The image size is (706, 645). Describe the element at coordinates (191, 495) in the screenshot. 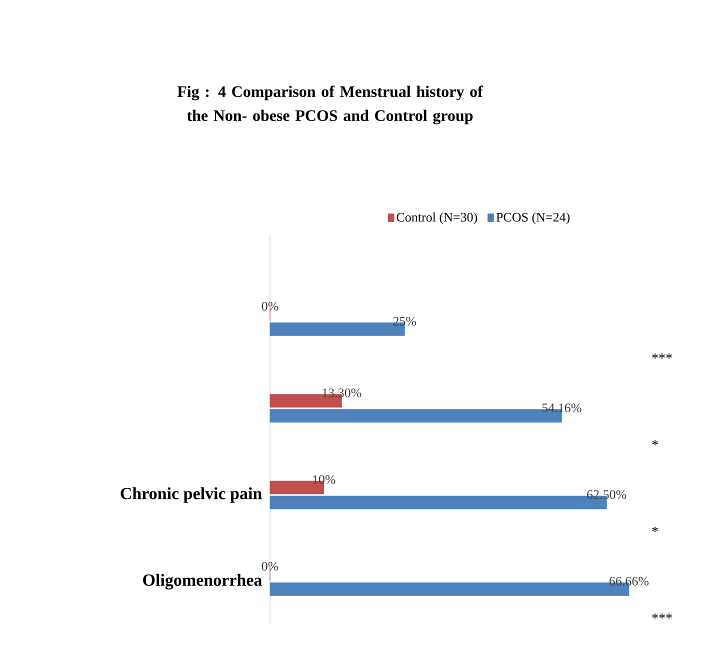

I see `y-tick-label: Chronic pelvic pain` at that location.